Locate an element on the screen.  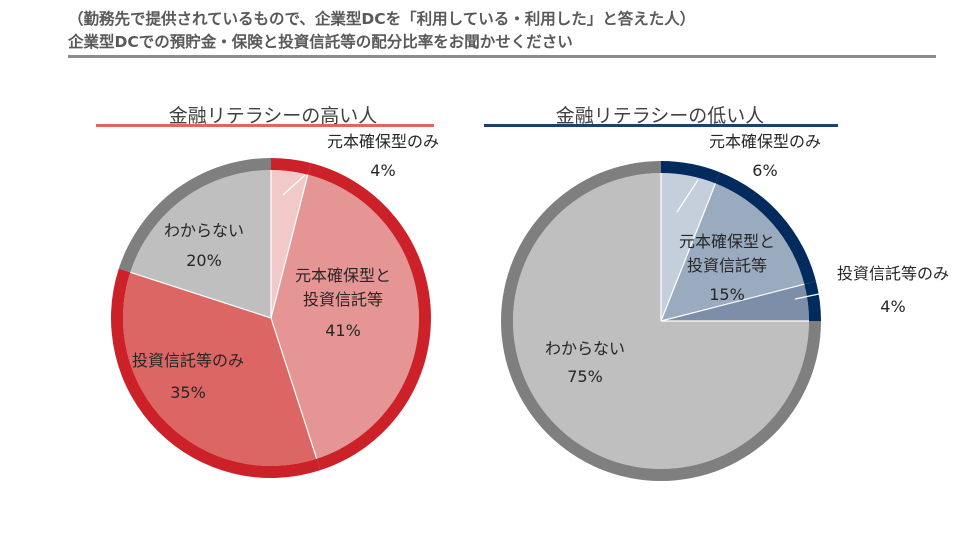
slice-label-high-0-line: 元本確保型のみ is located at coordinates (383, 141).